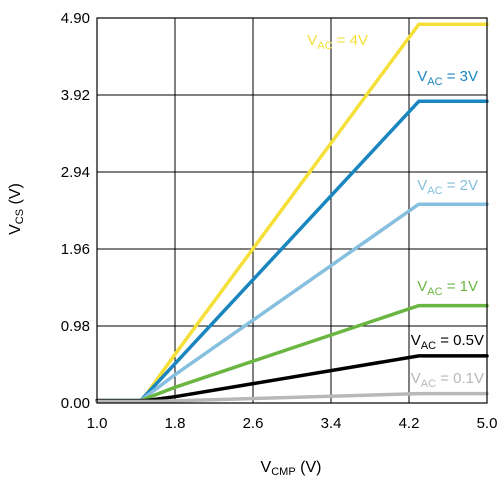 This screenshot has width=500, height=480. Describe the element at coordinates (292, 423) in the screenshot. I see `x-tick-labels: 1.0 1.8 2.6 3.4 4.2 5.0` at that location.